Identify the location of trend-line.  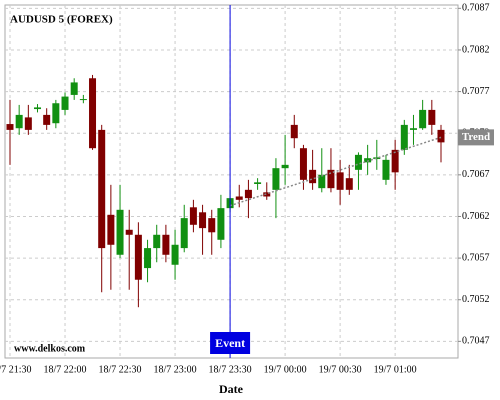
(335, 171).